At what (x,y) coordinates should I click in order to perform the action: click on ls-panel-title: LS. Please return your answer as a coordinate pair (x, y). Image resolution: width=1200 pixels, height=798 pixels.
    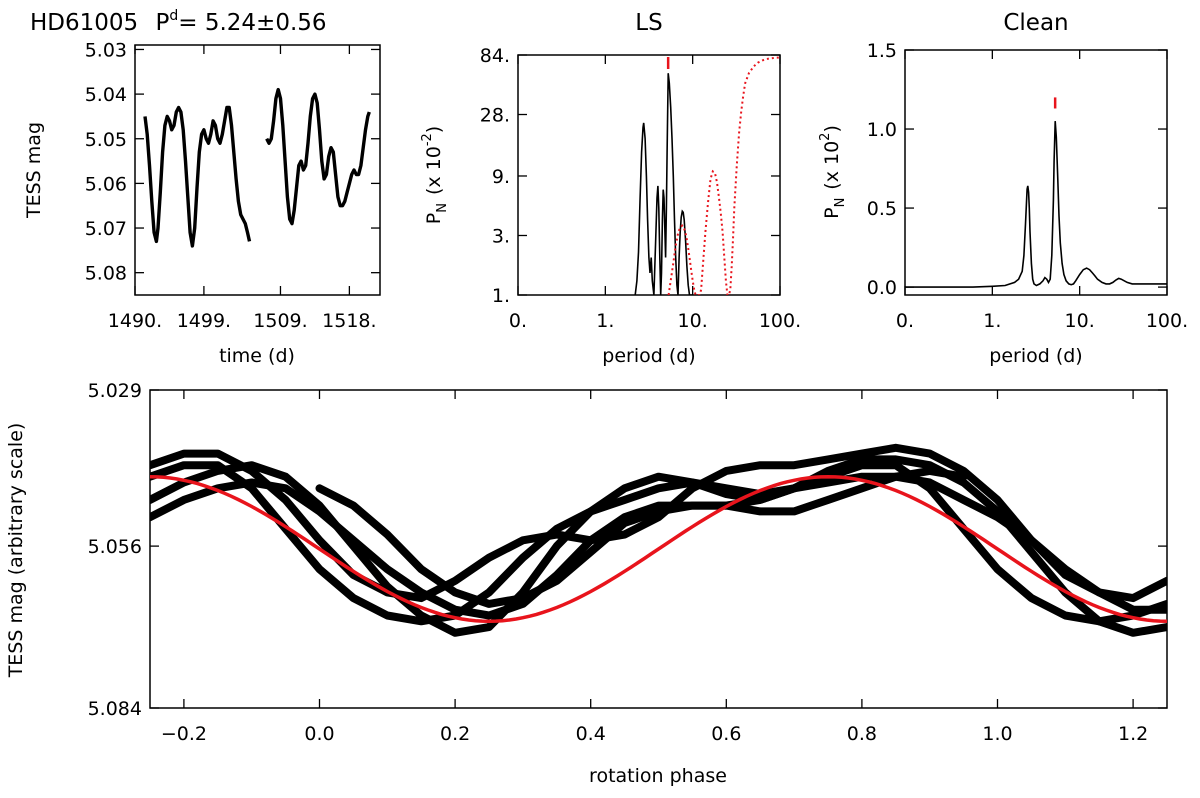
    Looking at the image, I should click on (648, 23).